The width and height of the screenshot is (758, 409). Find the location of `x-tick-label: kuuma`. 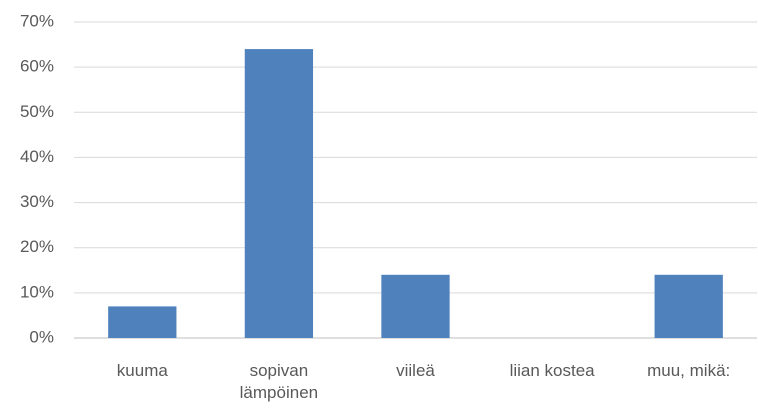

x-tick-label: kuuma is located at coordinates (142, 370).